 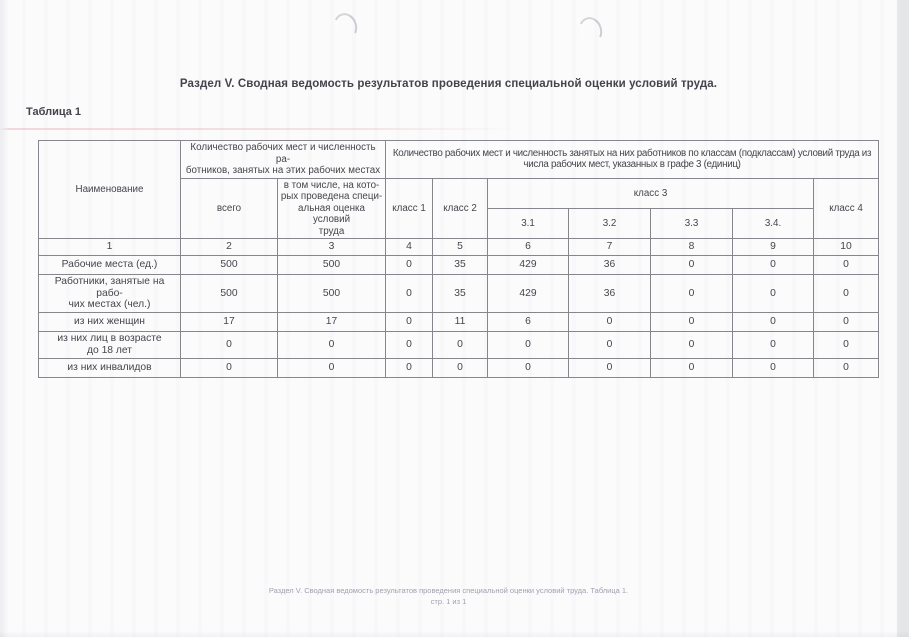 I want to click on scan-artifact-line, so click(x=260, y=129).